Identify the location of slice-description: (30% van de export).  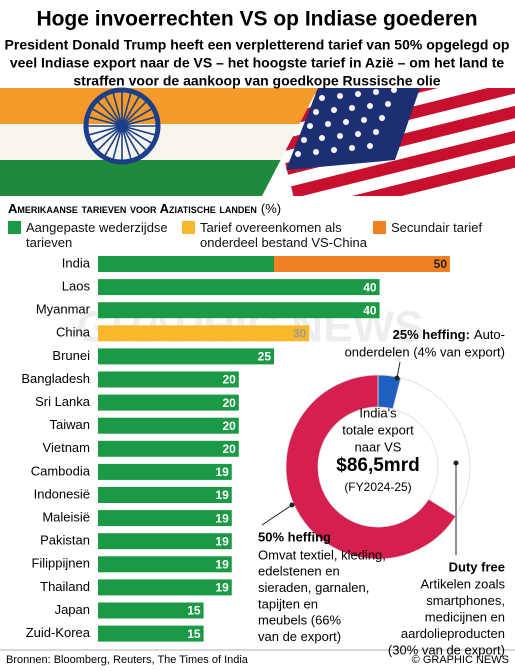
(446, 649).